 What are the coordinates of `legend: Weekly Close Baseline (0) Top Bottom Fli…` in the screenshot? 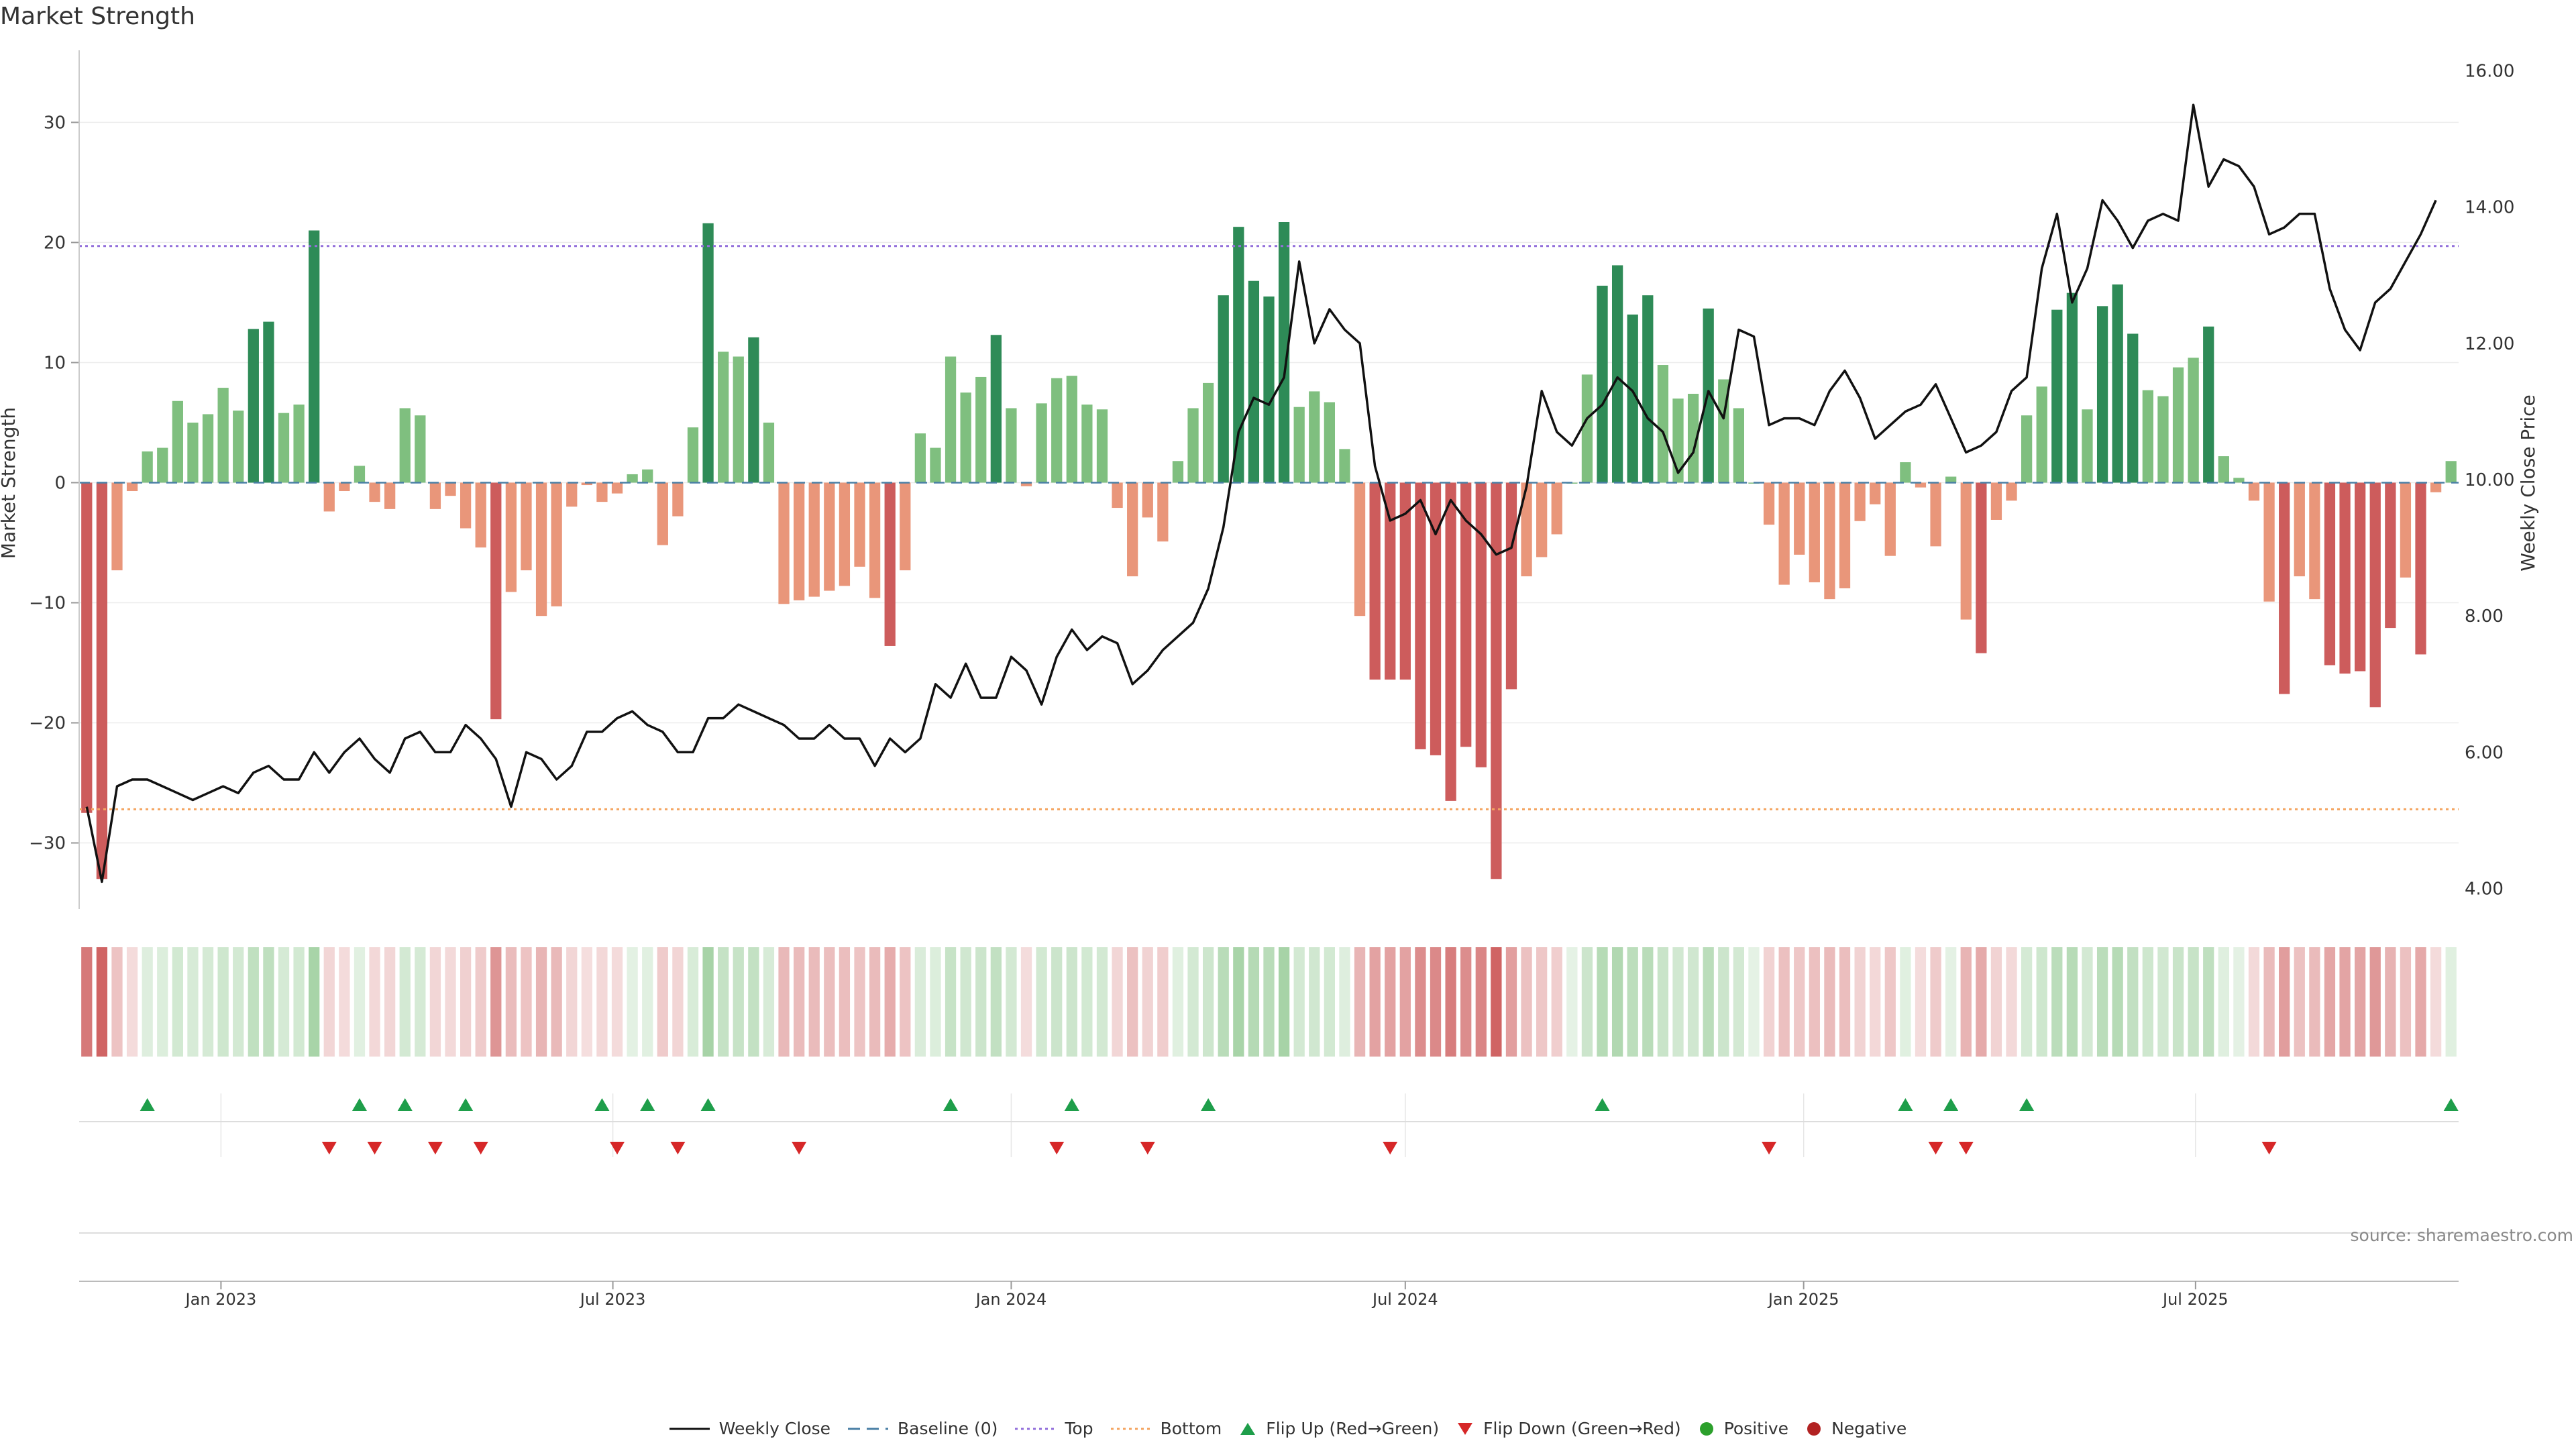 It's located at (1288, 1428).